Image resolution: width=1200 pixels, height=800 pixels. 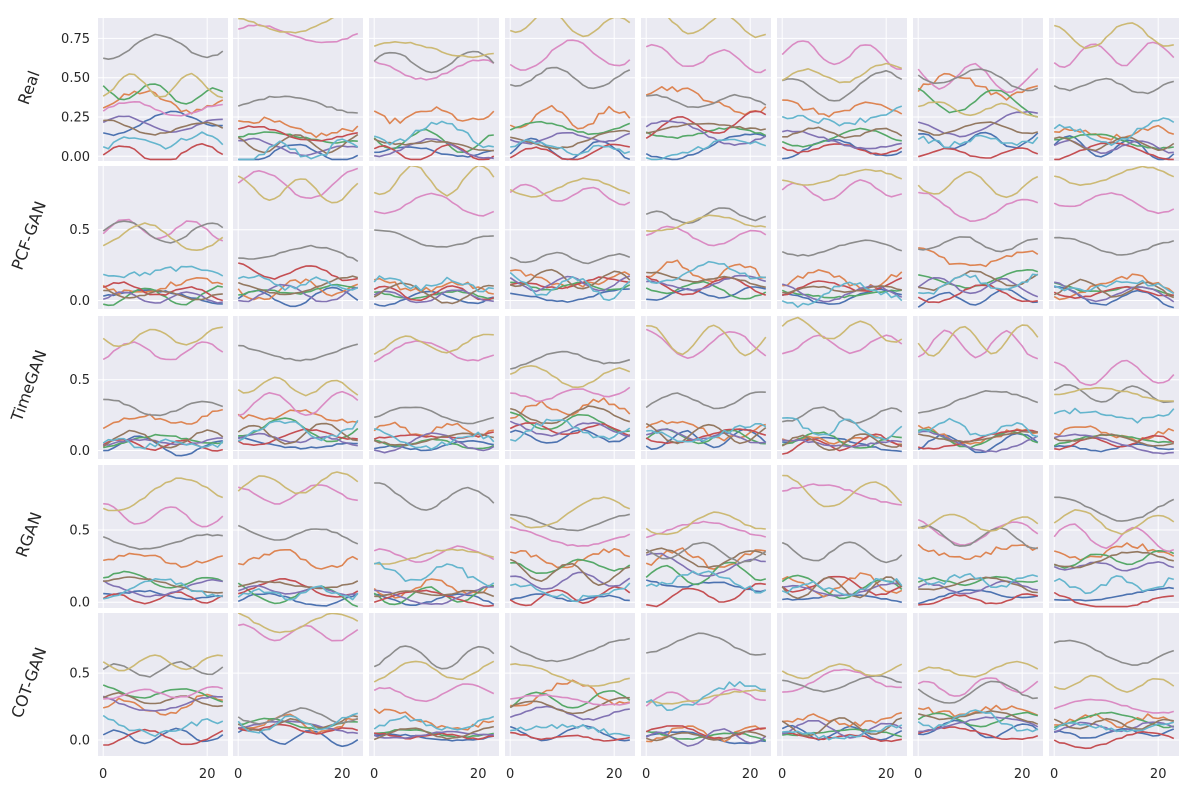 I want to click on panel-r3-c1: 0.0 0.5 TimeGAN, so click(x=117, y=387).